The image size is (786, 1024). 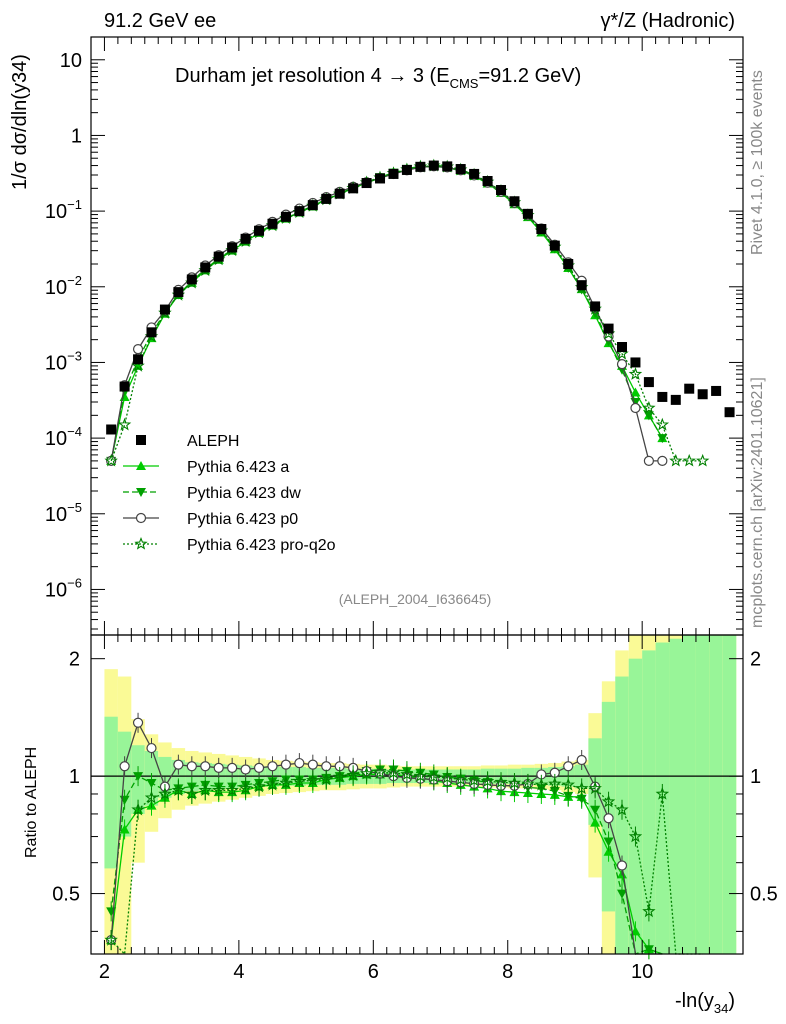 I want to click on y-tick-label-upper: 10⁻⁵, so click(x=63, y=513).